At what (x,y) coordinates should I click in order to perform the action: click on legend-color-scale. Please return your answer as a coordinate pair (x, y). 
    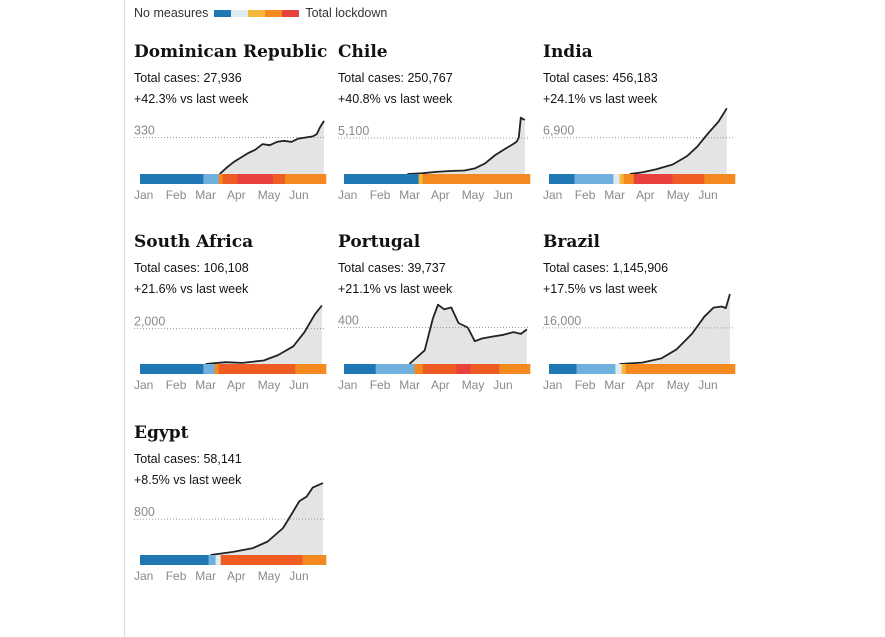
    Looking at the image, I should click on (257, 13).